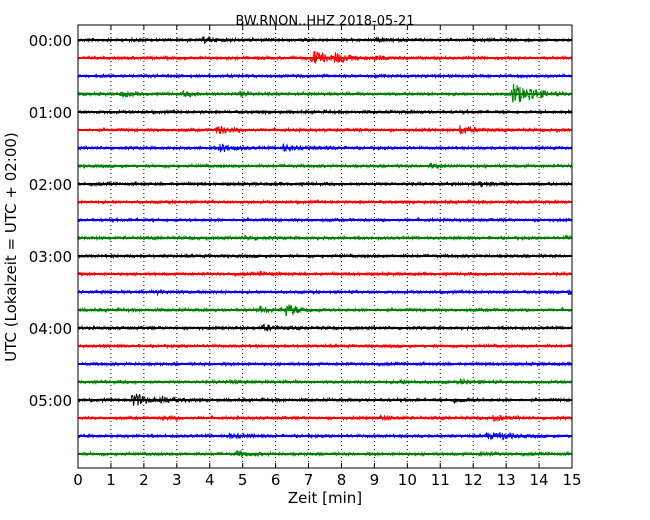 The height and width of the screenshot is (520, 650). Describe the element at coordinates (539, 480) in the screenshot. I see `x-tick-label: 14` at that location.